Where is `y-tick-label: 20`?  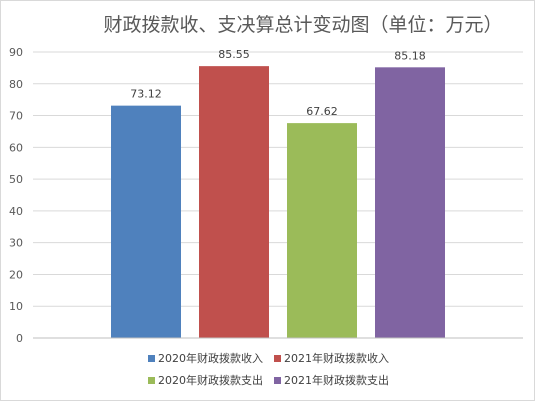
y-tick-label: 20 is located at coordinates (16, 274).